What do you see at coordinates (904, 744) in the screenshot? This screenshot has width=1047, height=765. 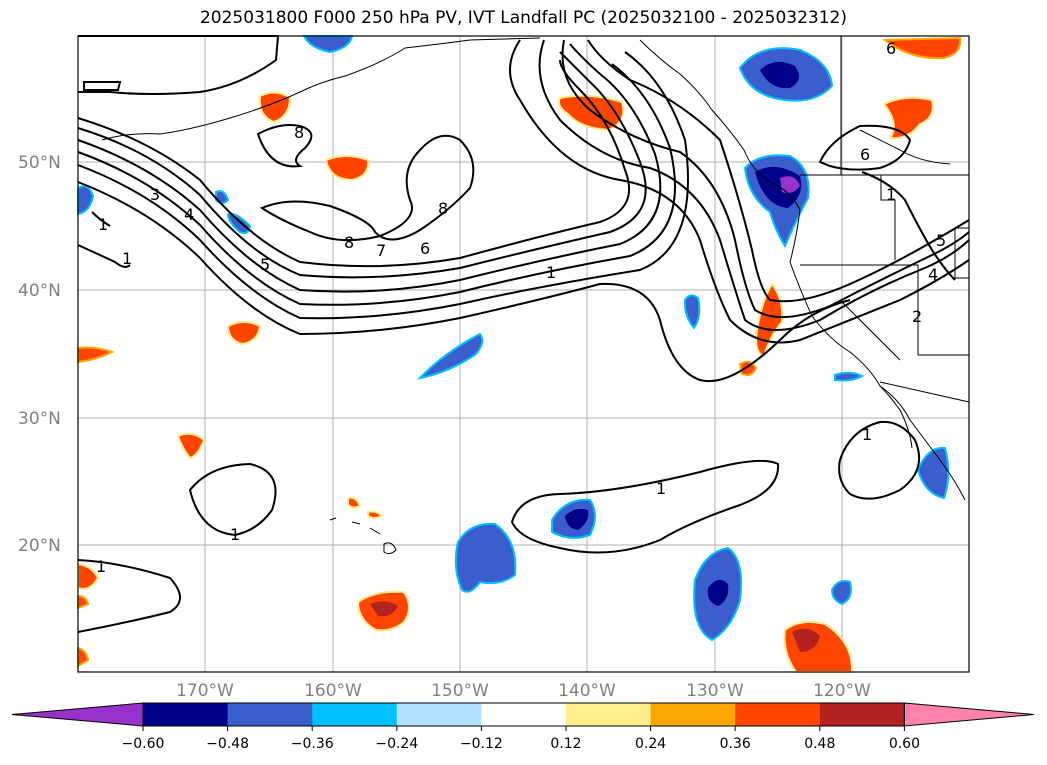 I see `colorbar-tick-label: 0.60` at bounding box center [904, 744].